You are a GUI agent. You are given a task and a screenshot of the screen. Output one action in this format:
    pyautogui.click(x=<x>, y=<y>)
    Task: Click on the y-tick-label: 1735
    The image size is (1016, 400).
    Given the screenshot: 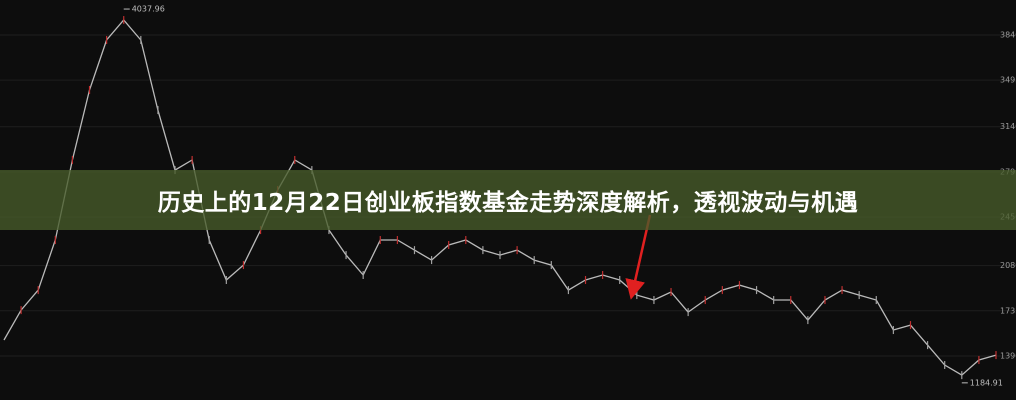 What is the action you would take?
    pyautogui.click(x=1008, y=310)
    